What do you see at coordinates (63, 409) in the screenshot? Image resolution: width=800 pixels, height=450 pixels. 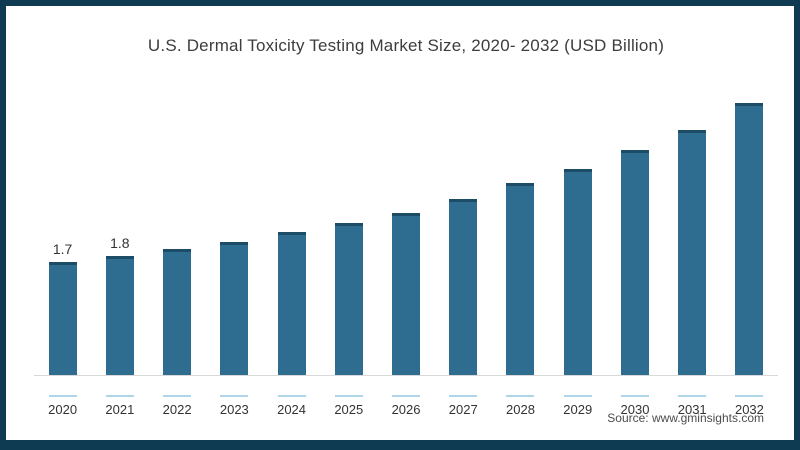 I see `x-axis-label: 2020` at bounding box center [63, 409].